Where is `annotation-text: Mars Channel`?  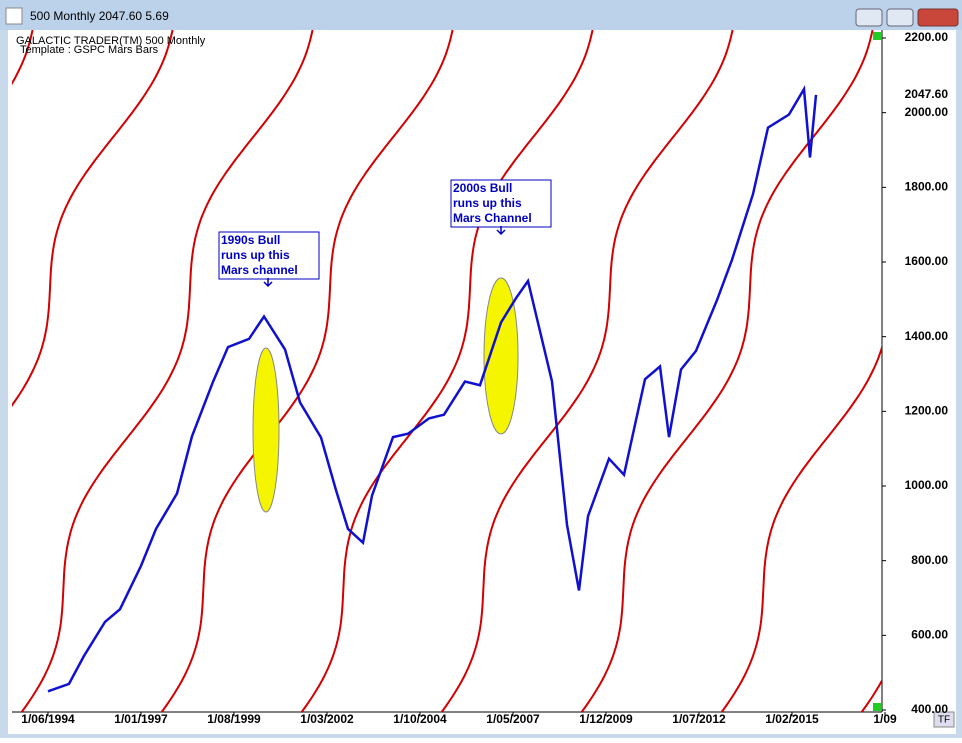
annotation-text: Mars Channel is located at coordinates (492, 218).